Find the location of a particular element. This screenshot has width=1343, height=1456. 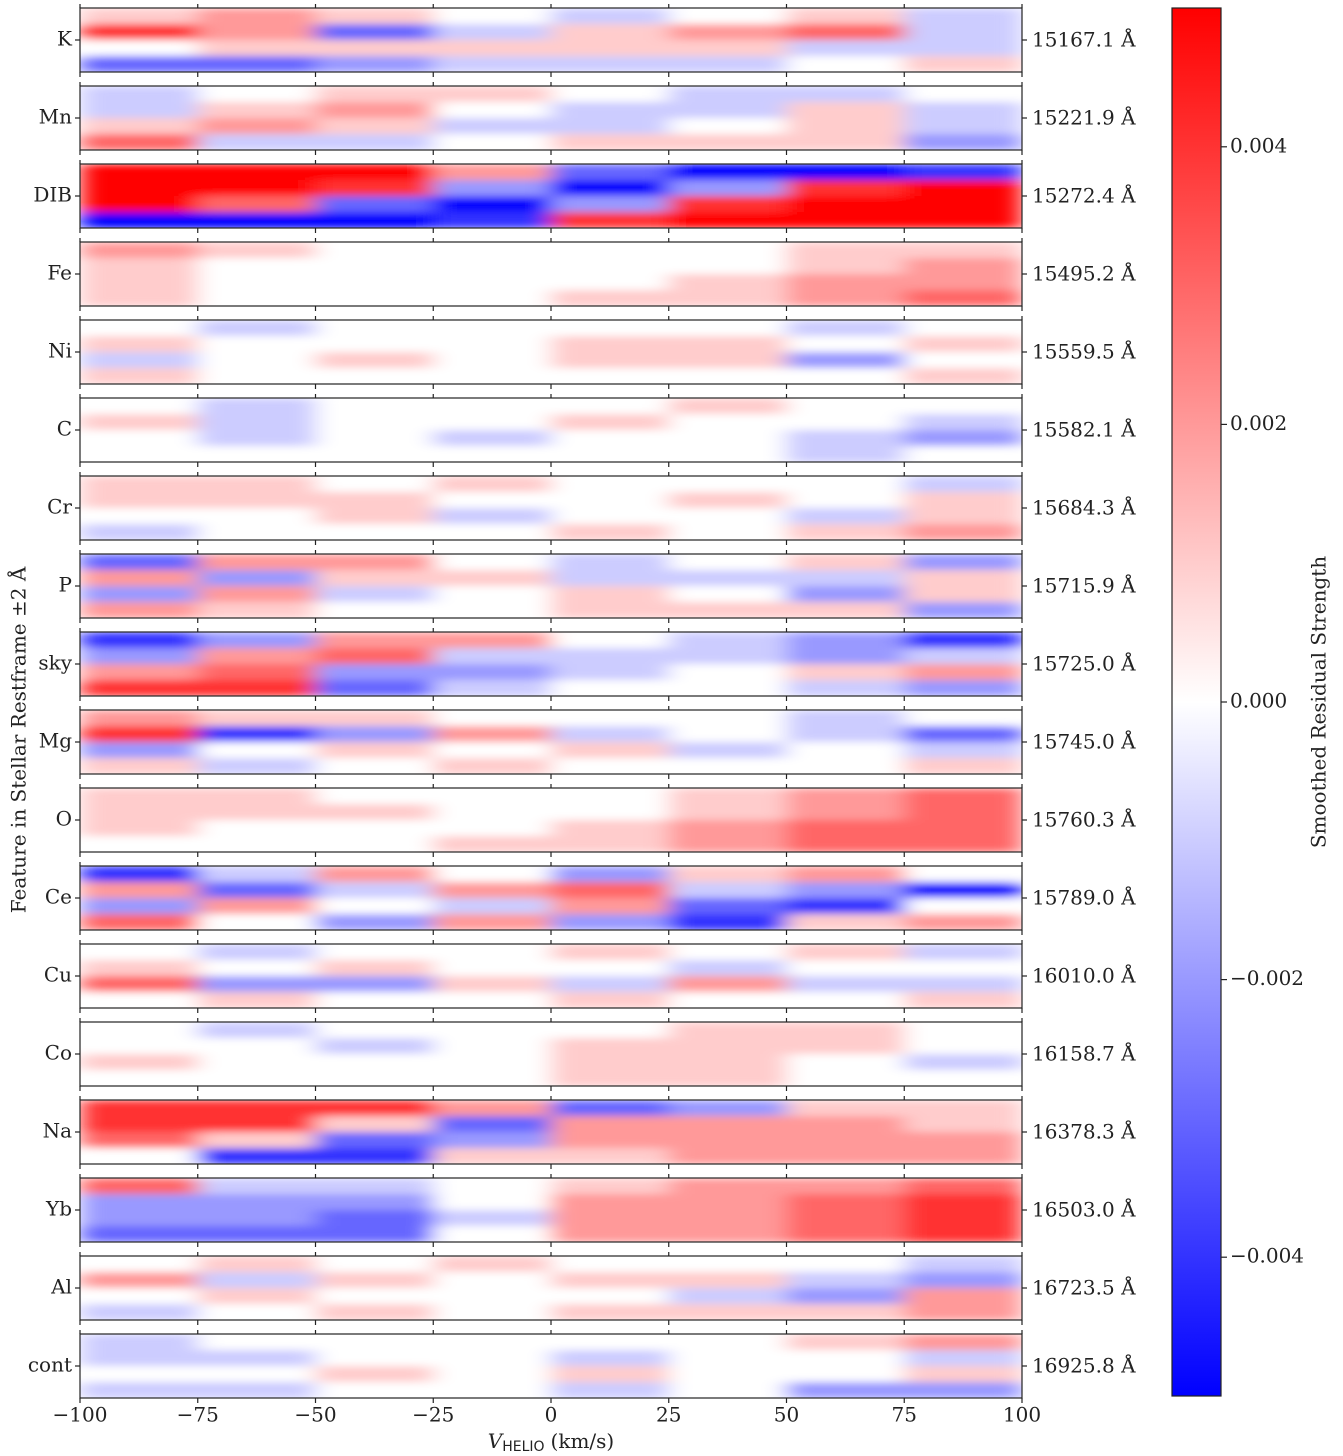

panel-wavelength: 15745.0 Å is located at coordinates (1084, 741).